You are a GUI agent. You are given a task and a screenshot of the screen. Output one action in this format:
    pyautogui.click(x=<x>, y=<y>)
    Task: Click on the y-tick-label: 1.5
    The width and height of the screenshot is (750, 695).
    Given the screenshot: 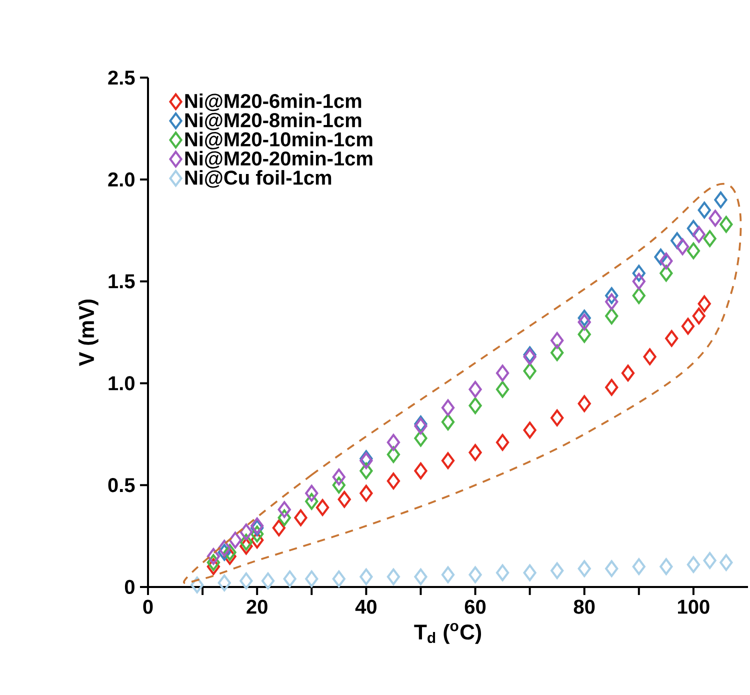 What is the action you would take?
    pyautogui.click(x=121, y=281)
    